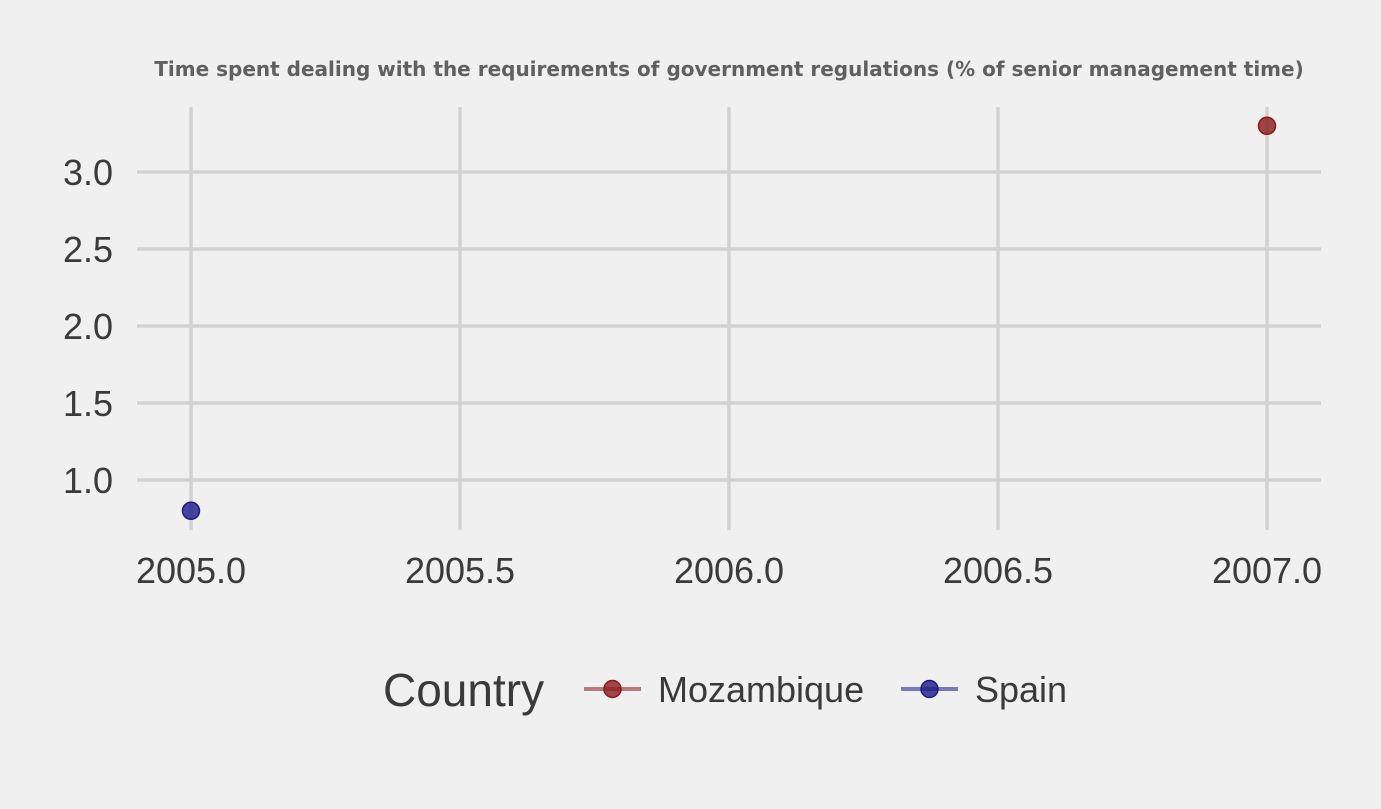 This screenshot has height=809, width=1381. Describe the element at coordinates (88, 172) in the screenshot. I see `y-tick-label: 3.0` at that location.